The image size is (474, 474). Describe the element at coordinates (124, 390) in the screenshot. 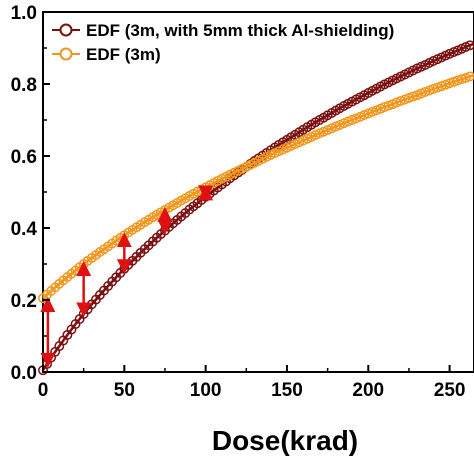

I see `x-tick-label: 50` at that location.